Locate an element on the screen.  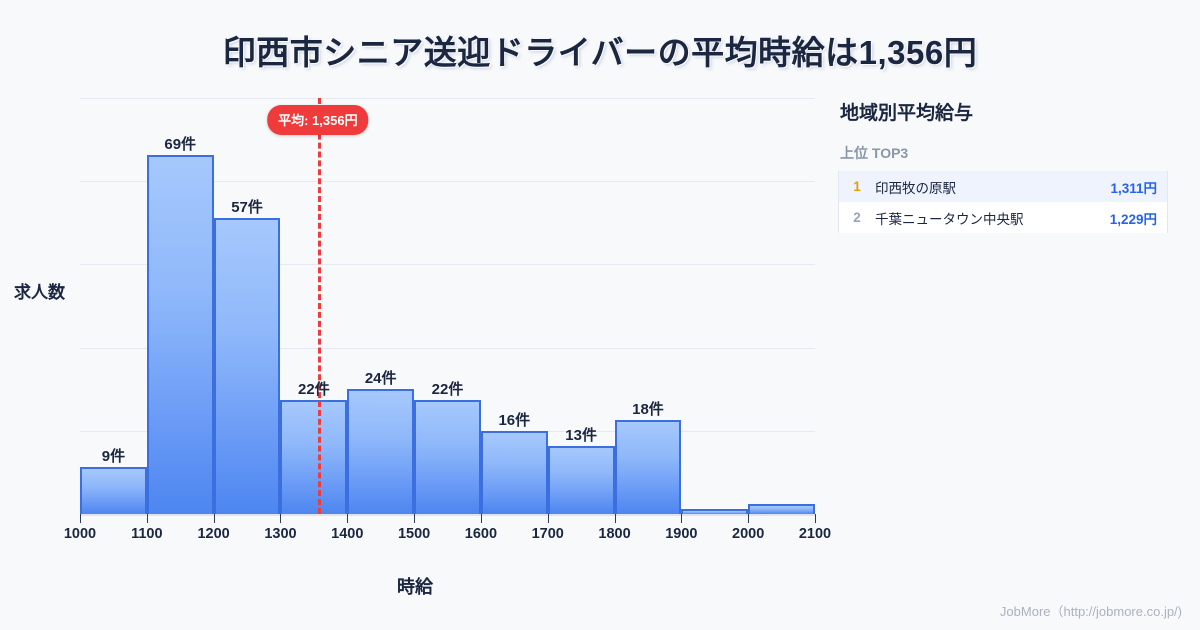
rank-number: 1 is located at coordinates (857, 186).